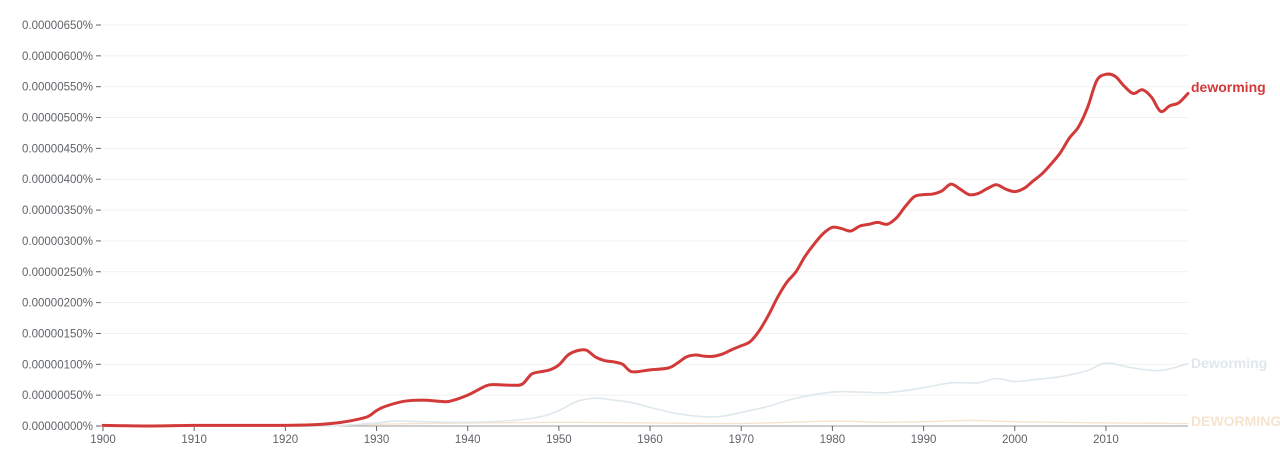 The image size is (1280, 457). I want to click on y-tick-label: 0.00000650%, so click(57, 26).